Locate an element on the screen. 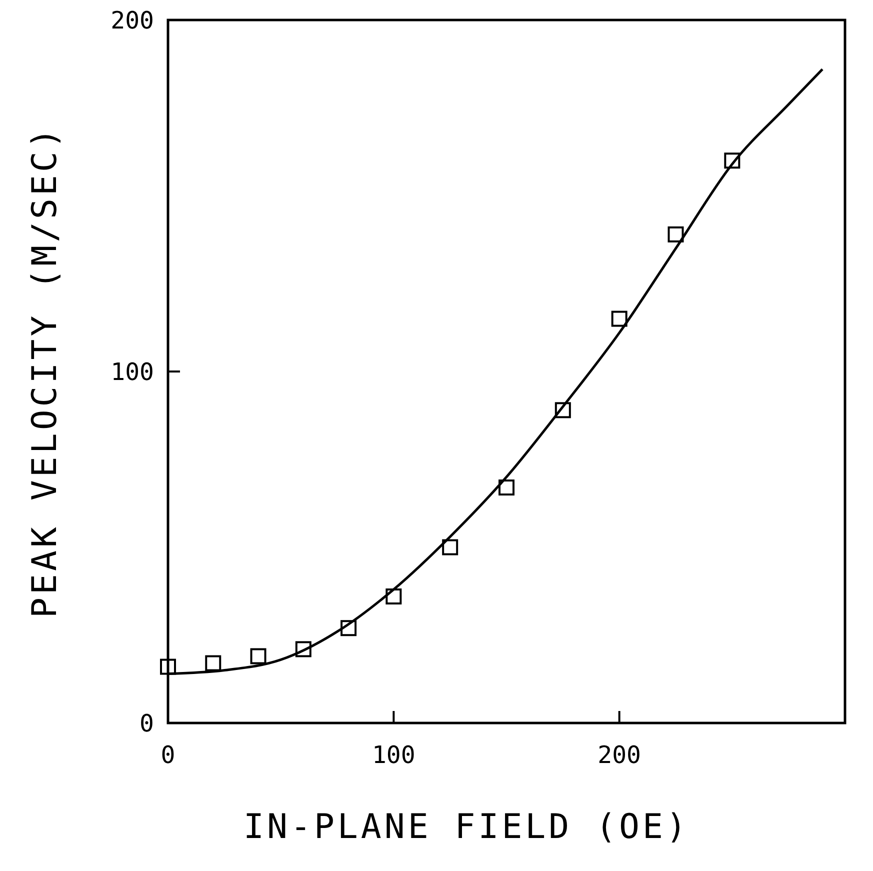 The height and width of the screenshot is (871, 873). y-tick-label: 0 is located at coordinates (147, 723).